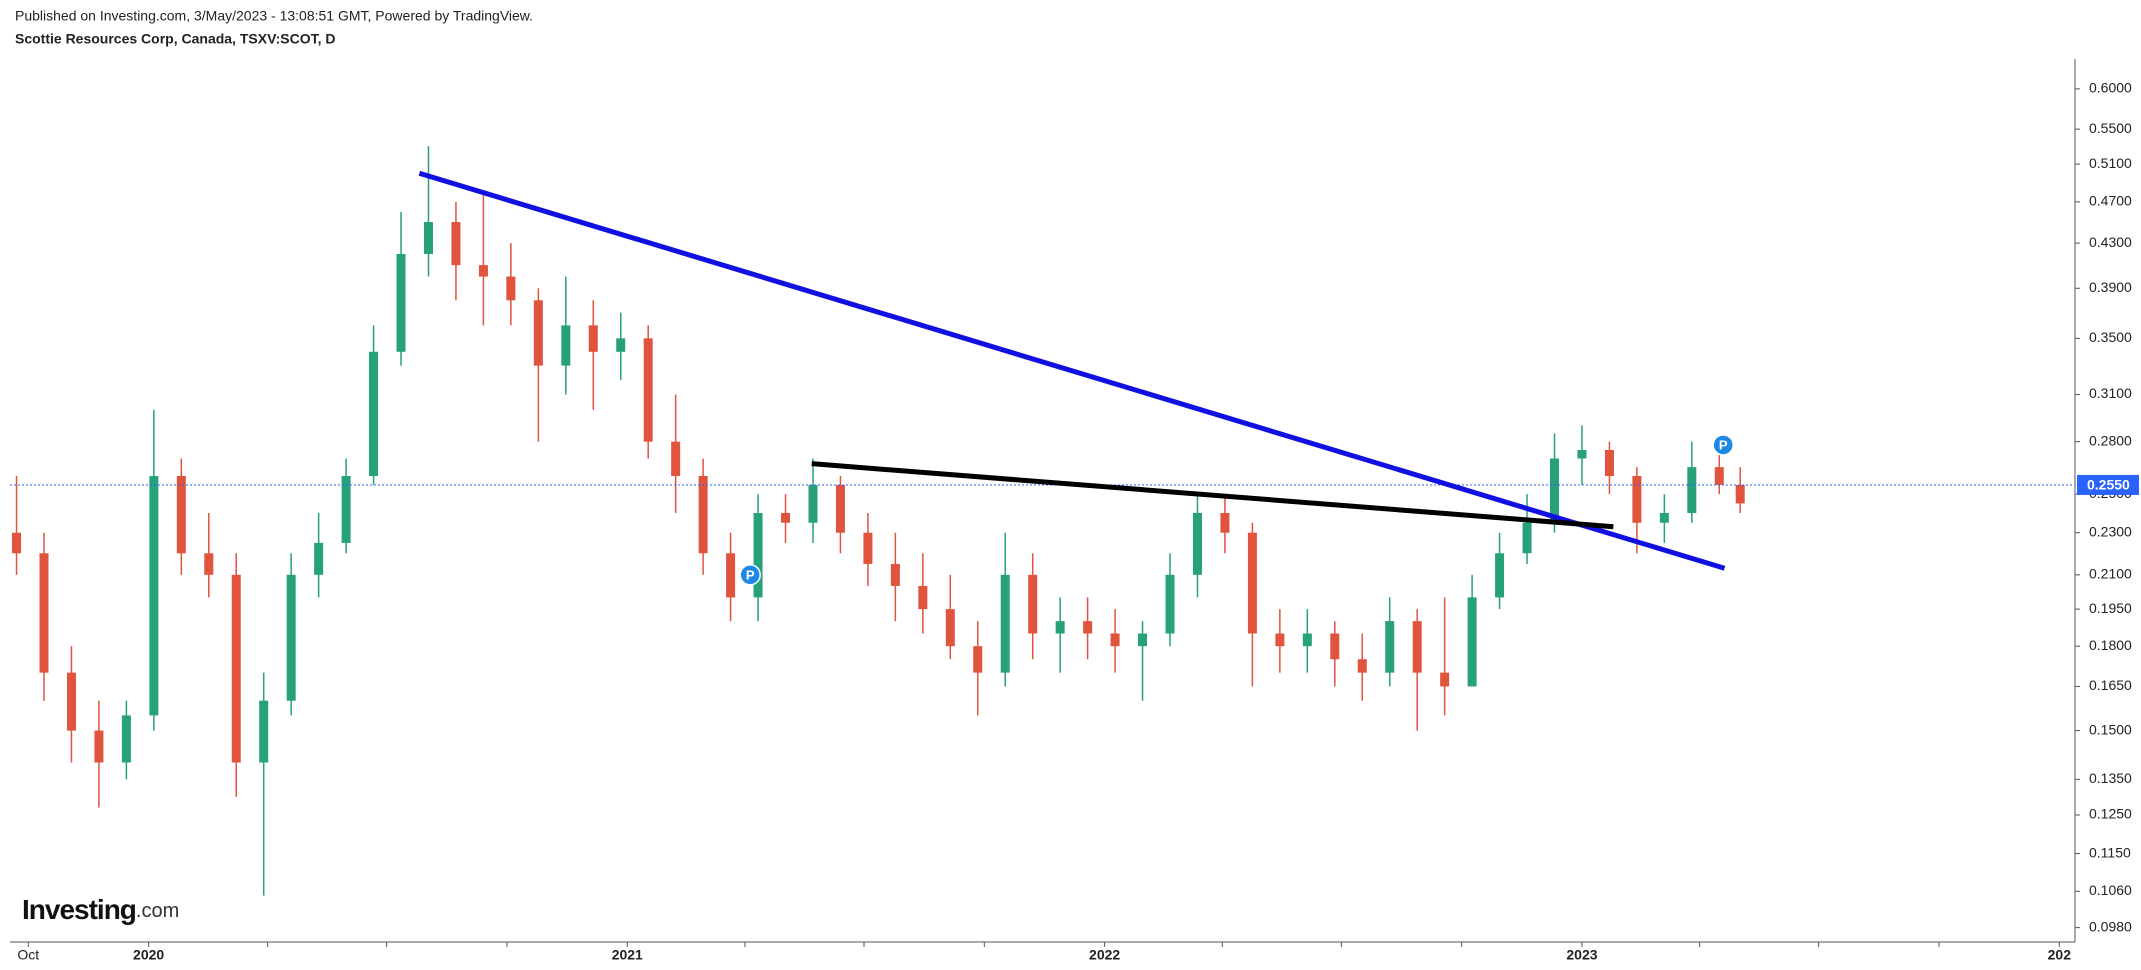  Describe the element at coordinates (2110, 645) in the screenshot. I see `y-tick-label: 0.1800` at that location.